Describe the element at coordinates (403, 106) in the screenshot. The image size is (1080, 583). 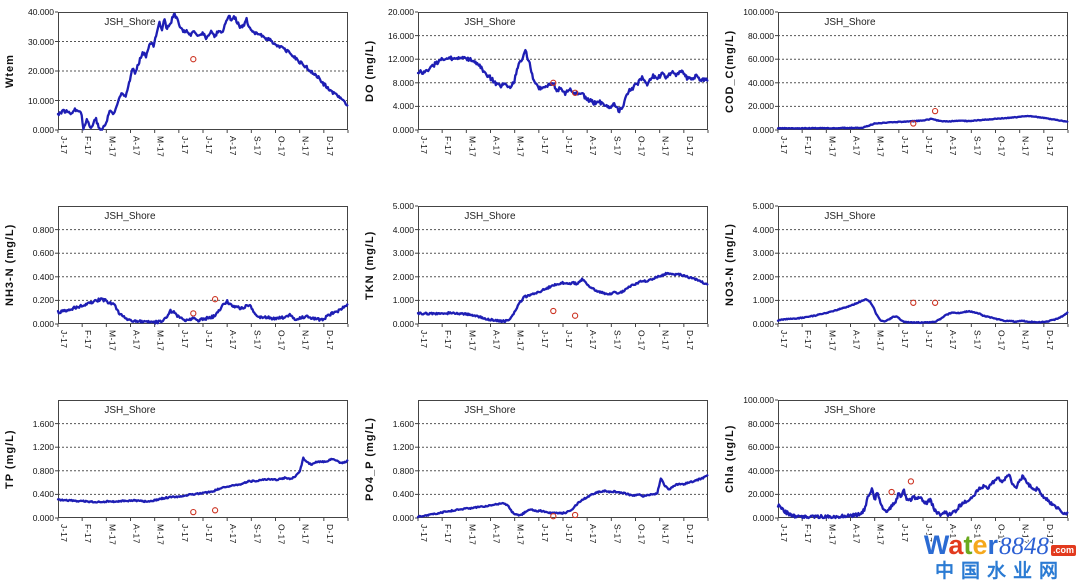
I see `y-tick-label: 4.000` at that location.